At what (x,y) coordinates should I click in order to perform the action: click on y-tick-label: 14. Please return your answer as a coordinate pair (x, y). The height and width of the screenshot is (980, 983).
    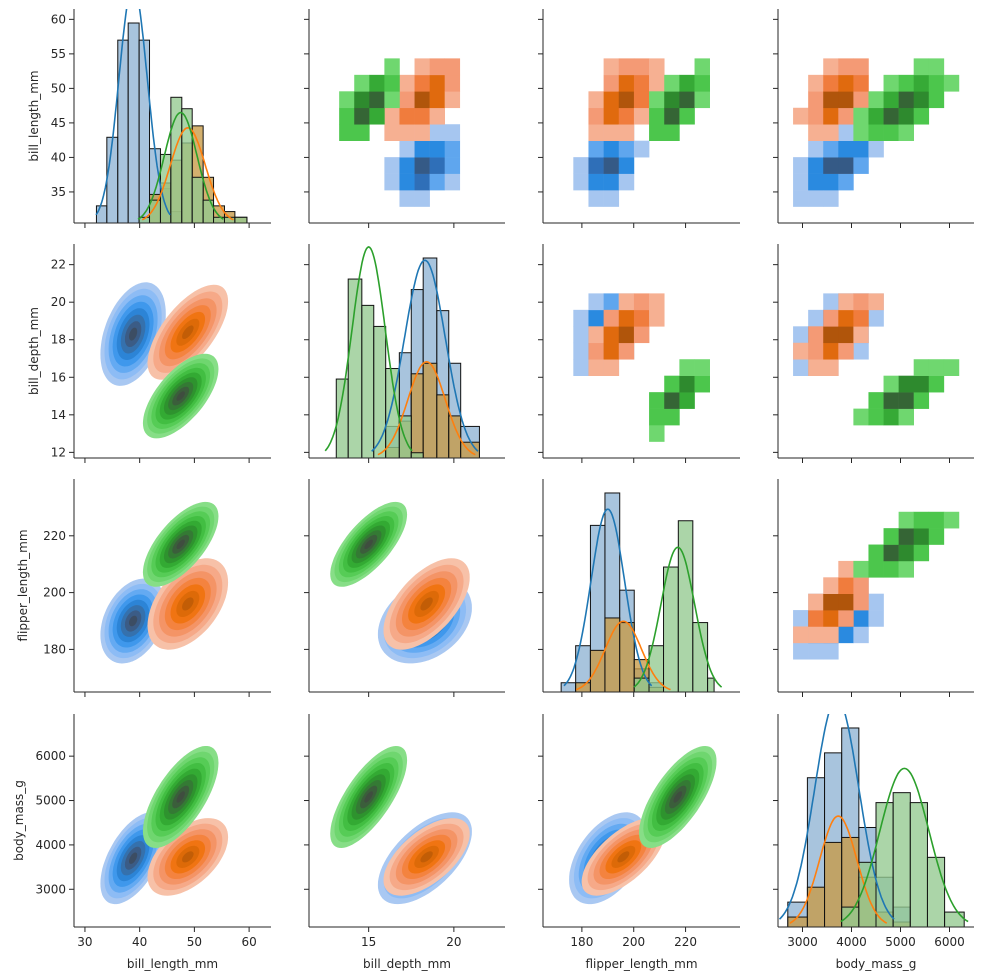
    Looking at the image, I should click on (58, 415).